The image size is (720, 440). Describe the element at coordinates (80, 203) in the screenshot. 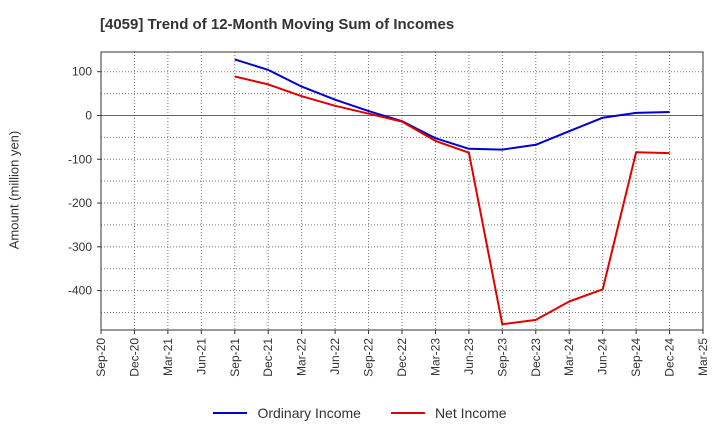

I see `y-tick-label: -200` at that location.